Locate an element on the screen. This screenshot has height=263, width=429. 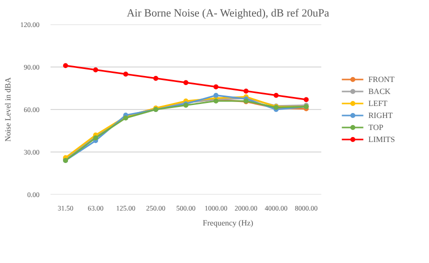
legend-label: LEFT is located at coordinates (378, 103).